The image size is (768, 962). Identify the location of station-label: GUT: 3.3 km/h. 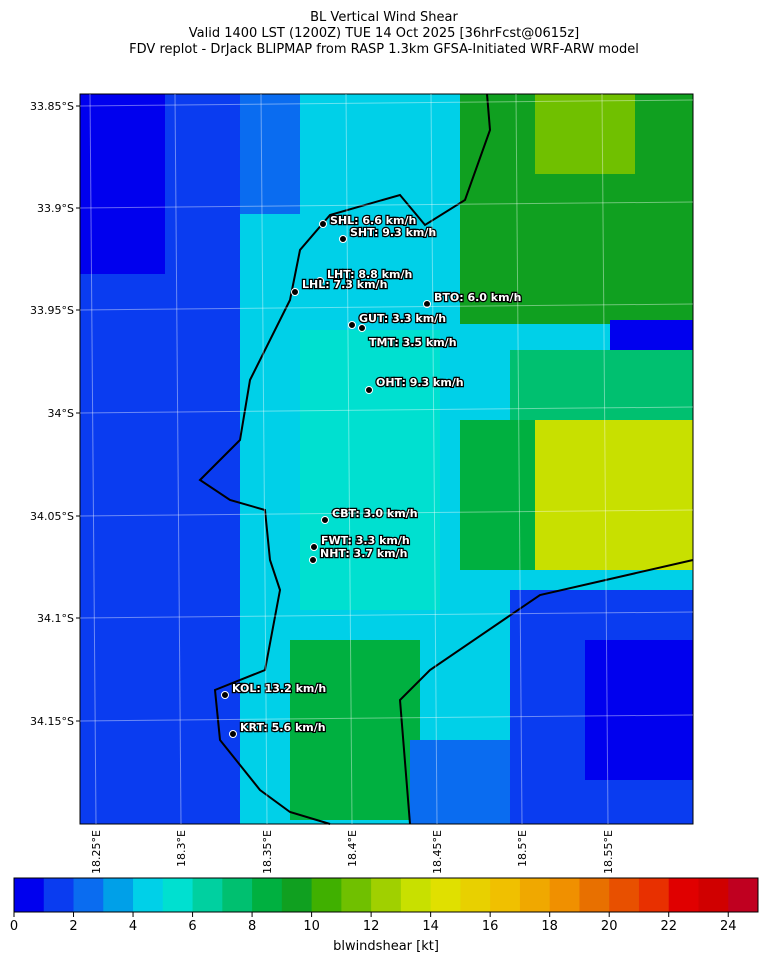
(402, 318).